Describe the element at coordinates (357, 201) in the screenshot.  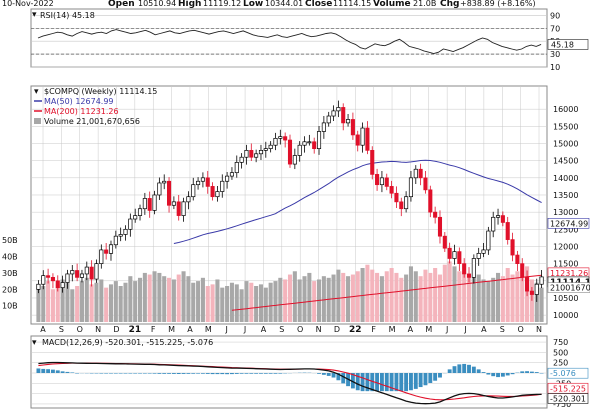
I see `ma50-line` at that location.